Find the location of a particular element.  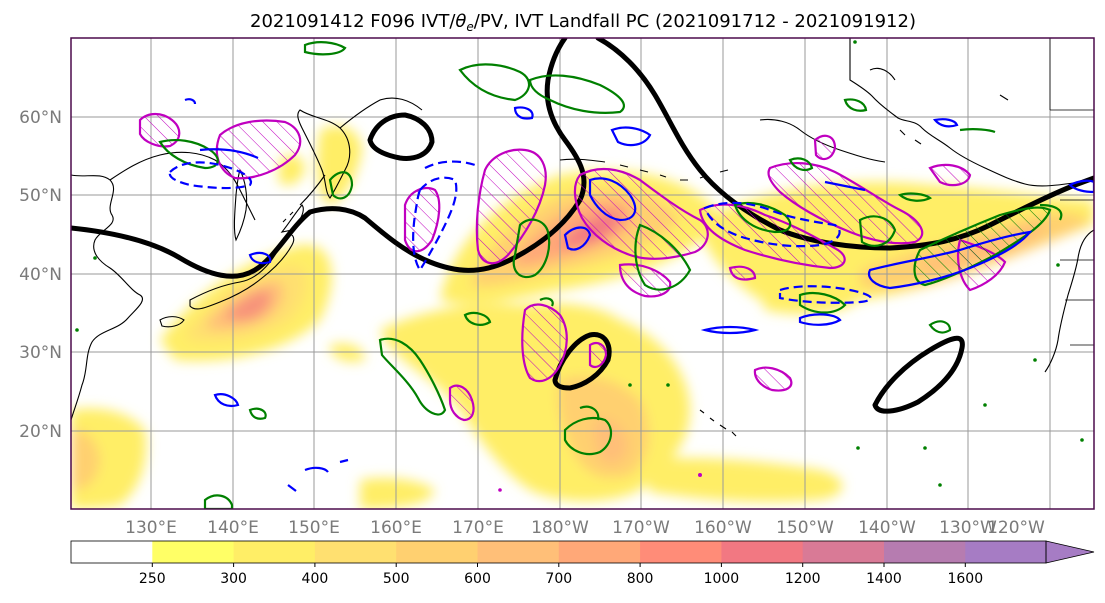

latitude-labels: 60°N 50°N 40°N 30°N 20°N is located at coordinates (40, 275).